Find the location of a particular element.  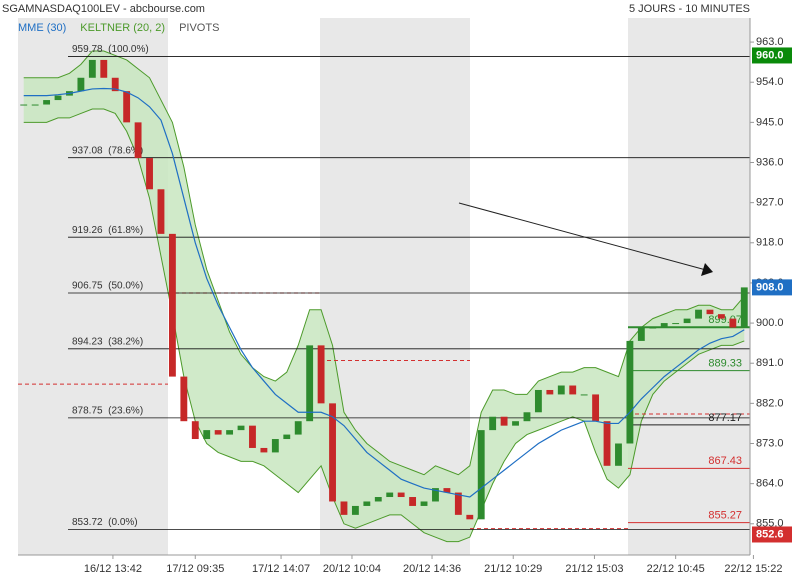

legend-entry: PIVOTS is located at coordinates (199, 28).